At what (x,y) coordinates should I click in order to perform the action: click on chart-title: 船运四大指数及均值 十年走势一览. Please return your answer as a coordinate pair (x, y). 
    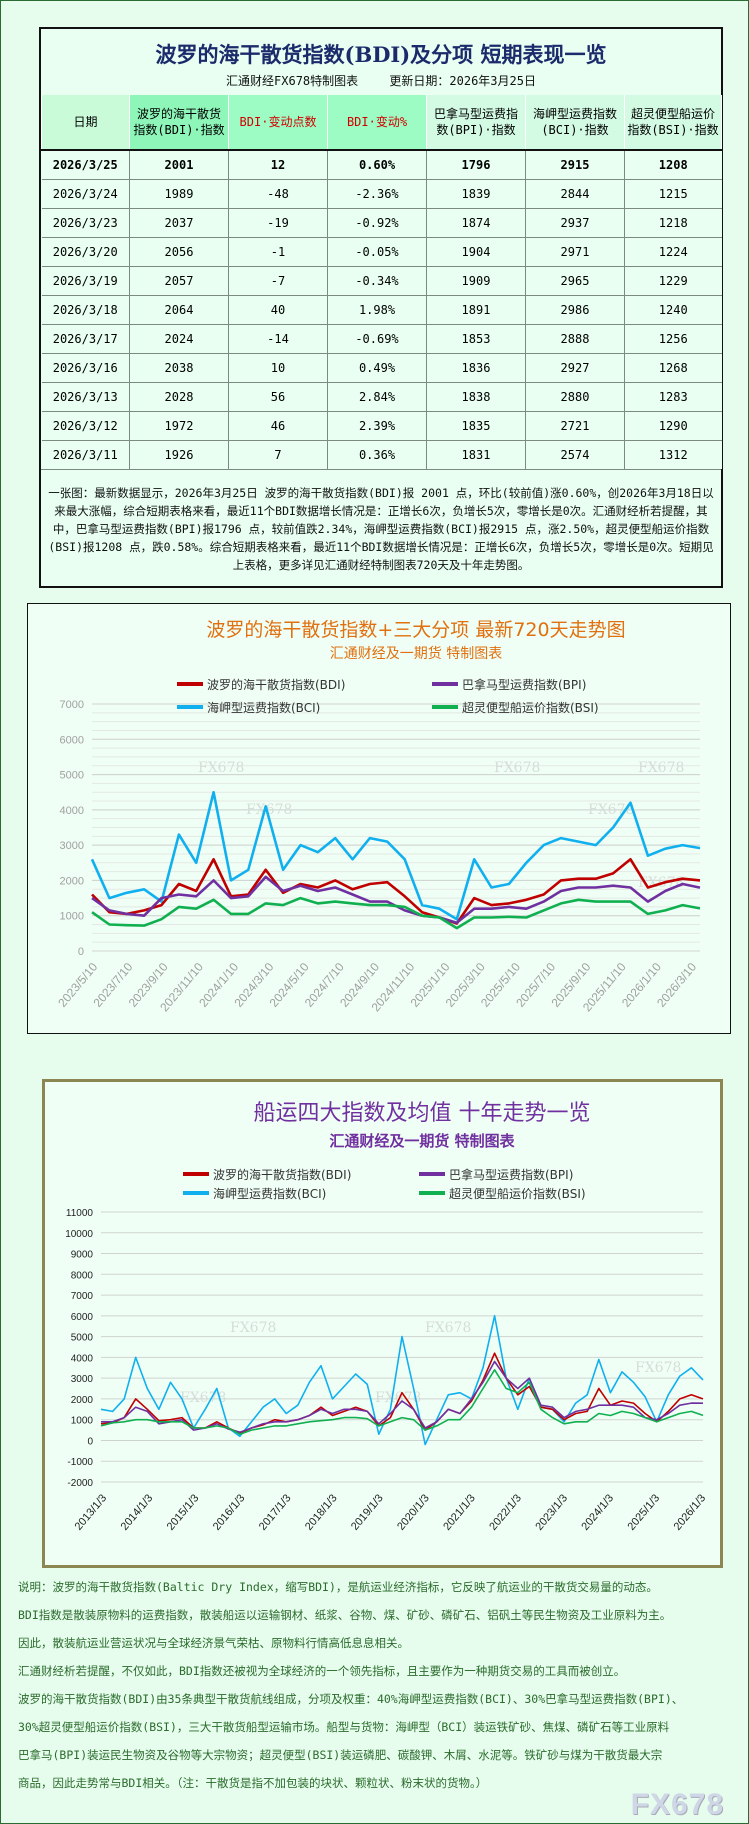
    Looking at the image, I should click on (422, 1113).